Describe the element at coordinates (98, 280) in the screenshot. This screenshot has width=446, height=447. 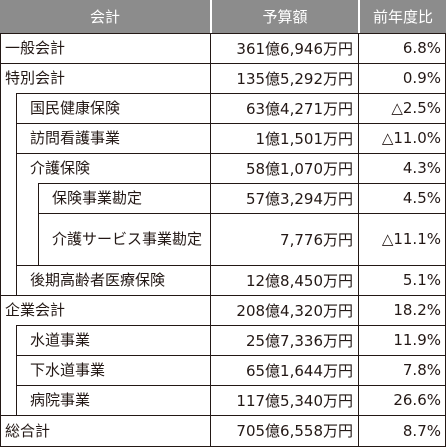
I see `row-name: 後期高齢者医療保険` at that location.